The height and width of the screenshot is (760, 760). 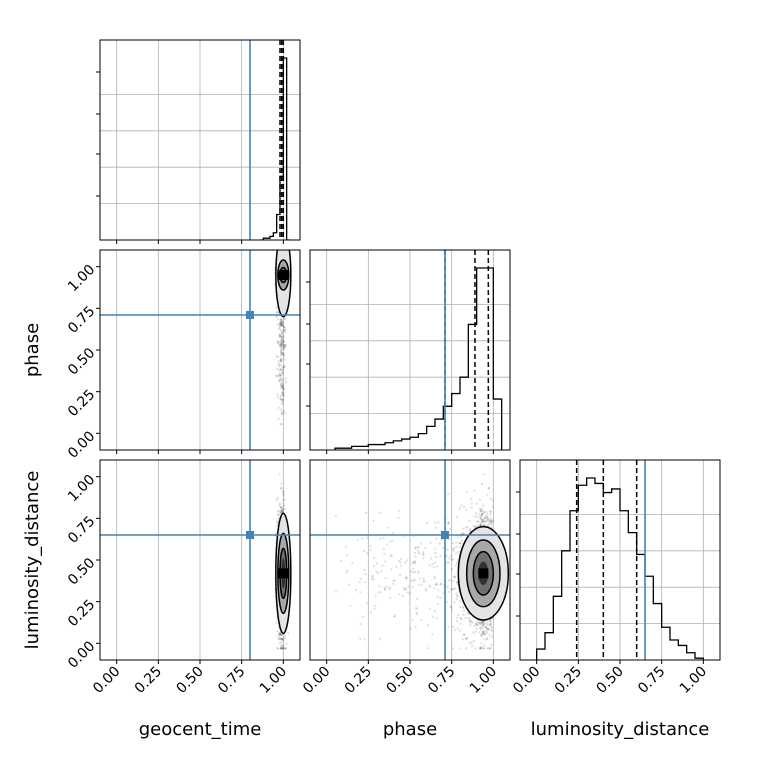 What do you see at coordinates (200, 560) in the screenshot?
I see `panel-frame` at bounding box center [200, 560].